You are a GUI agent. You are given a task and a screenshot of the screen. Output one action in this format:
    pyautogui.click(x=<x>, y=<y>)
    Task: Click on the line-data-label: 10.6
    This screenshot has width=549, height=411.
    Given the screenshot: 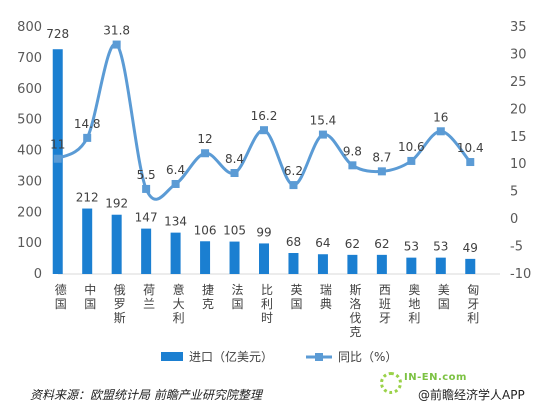 What is the action you would take?
    pyautogui.click(x=411, y=147)
    